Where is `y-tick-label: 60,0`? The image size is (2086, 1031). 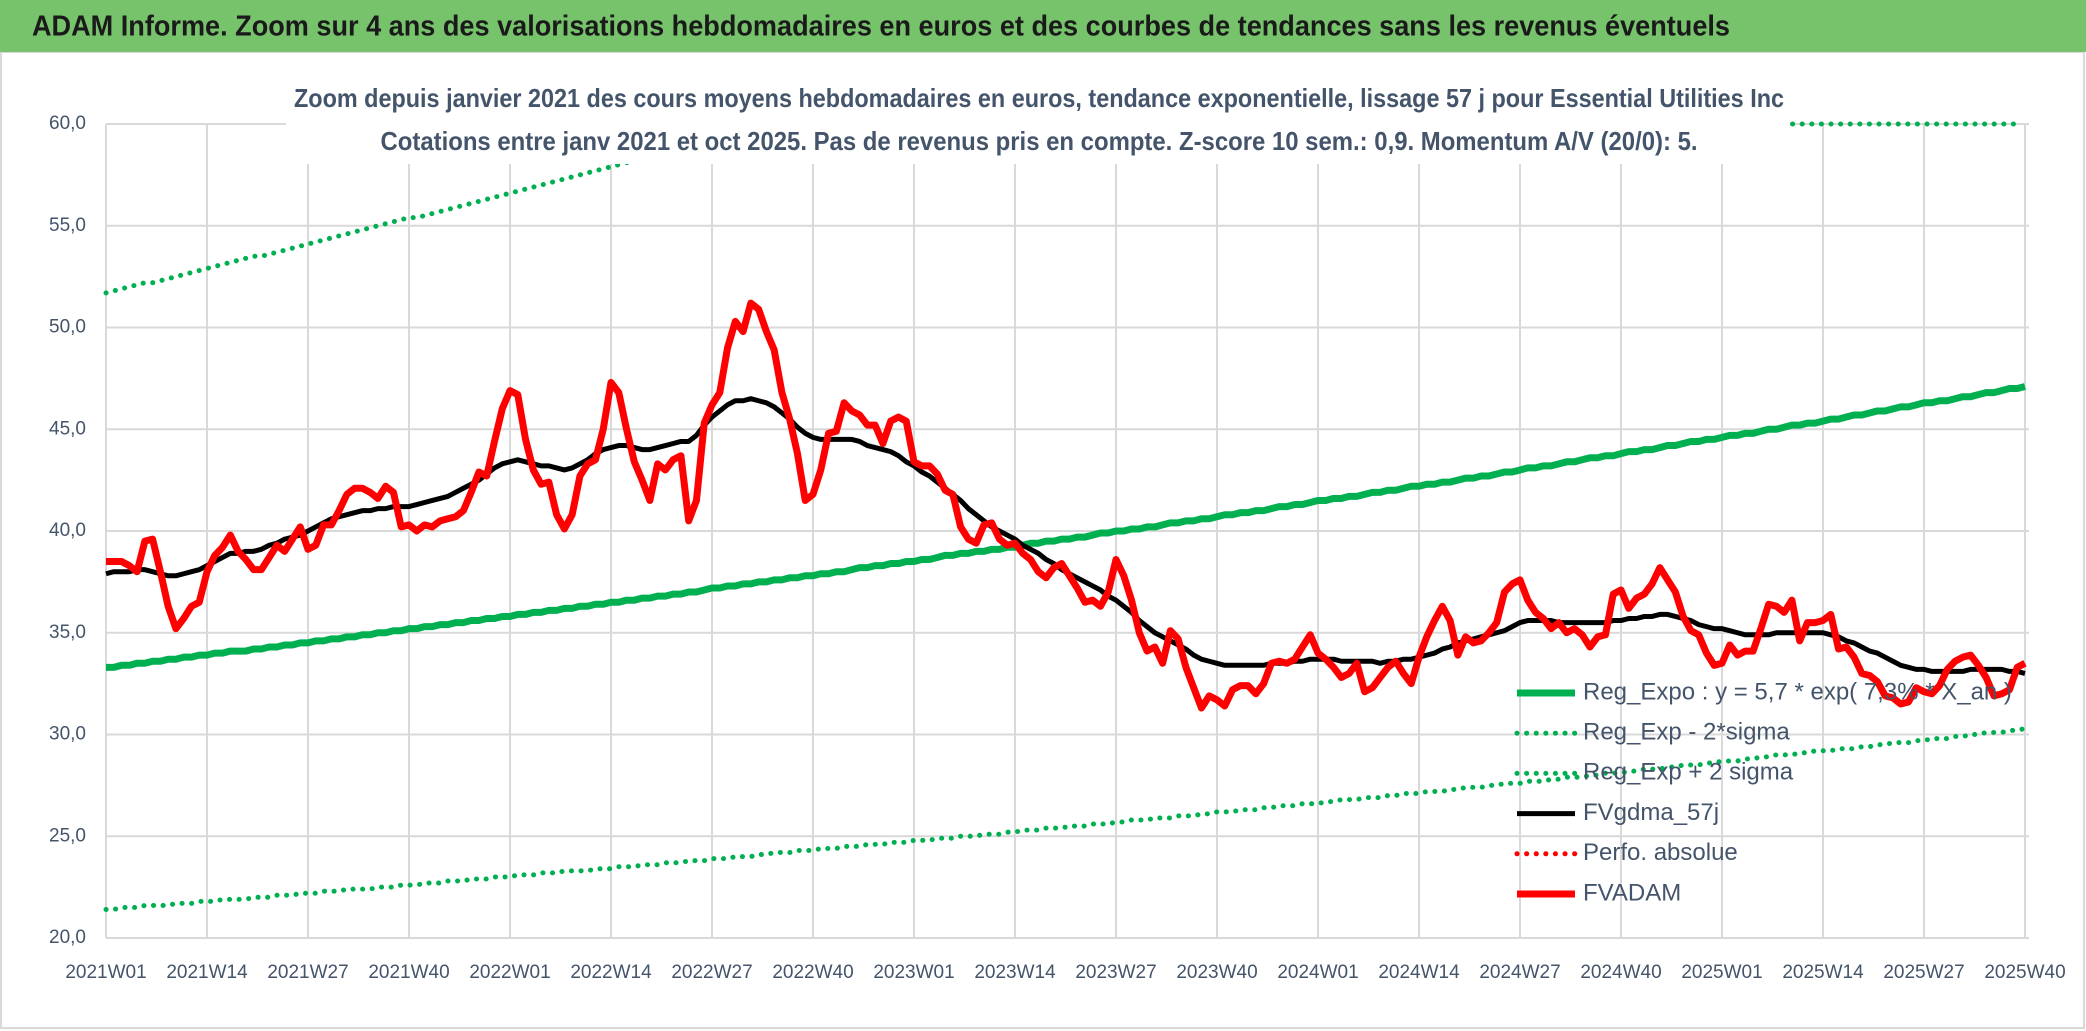
y-tick-label: 60,0 is located at coordinates (67, 123).